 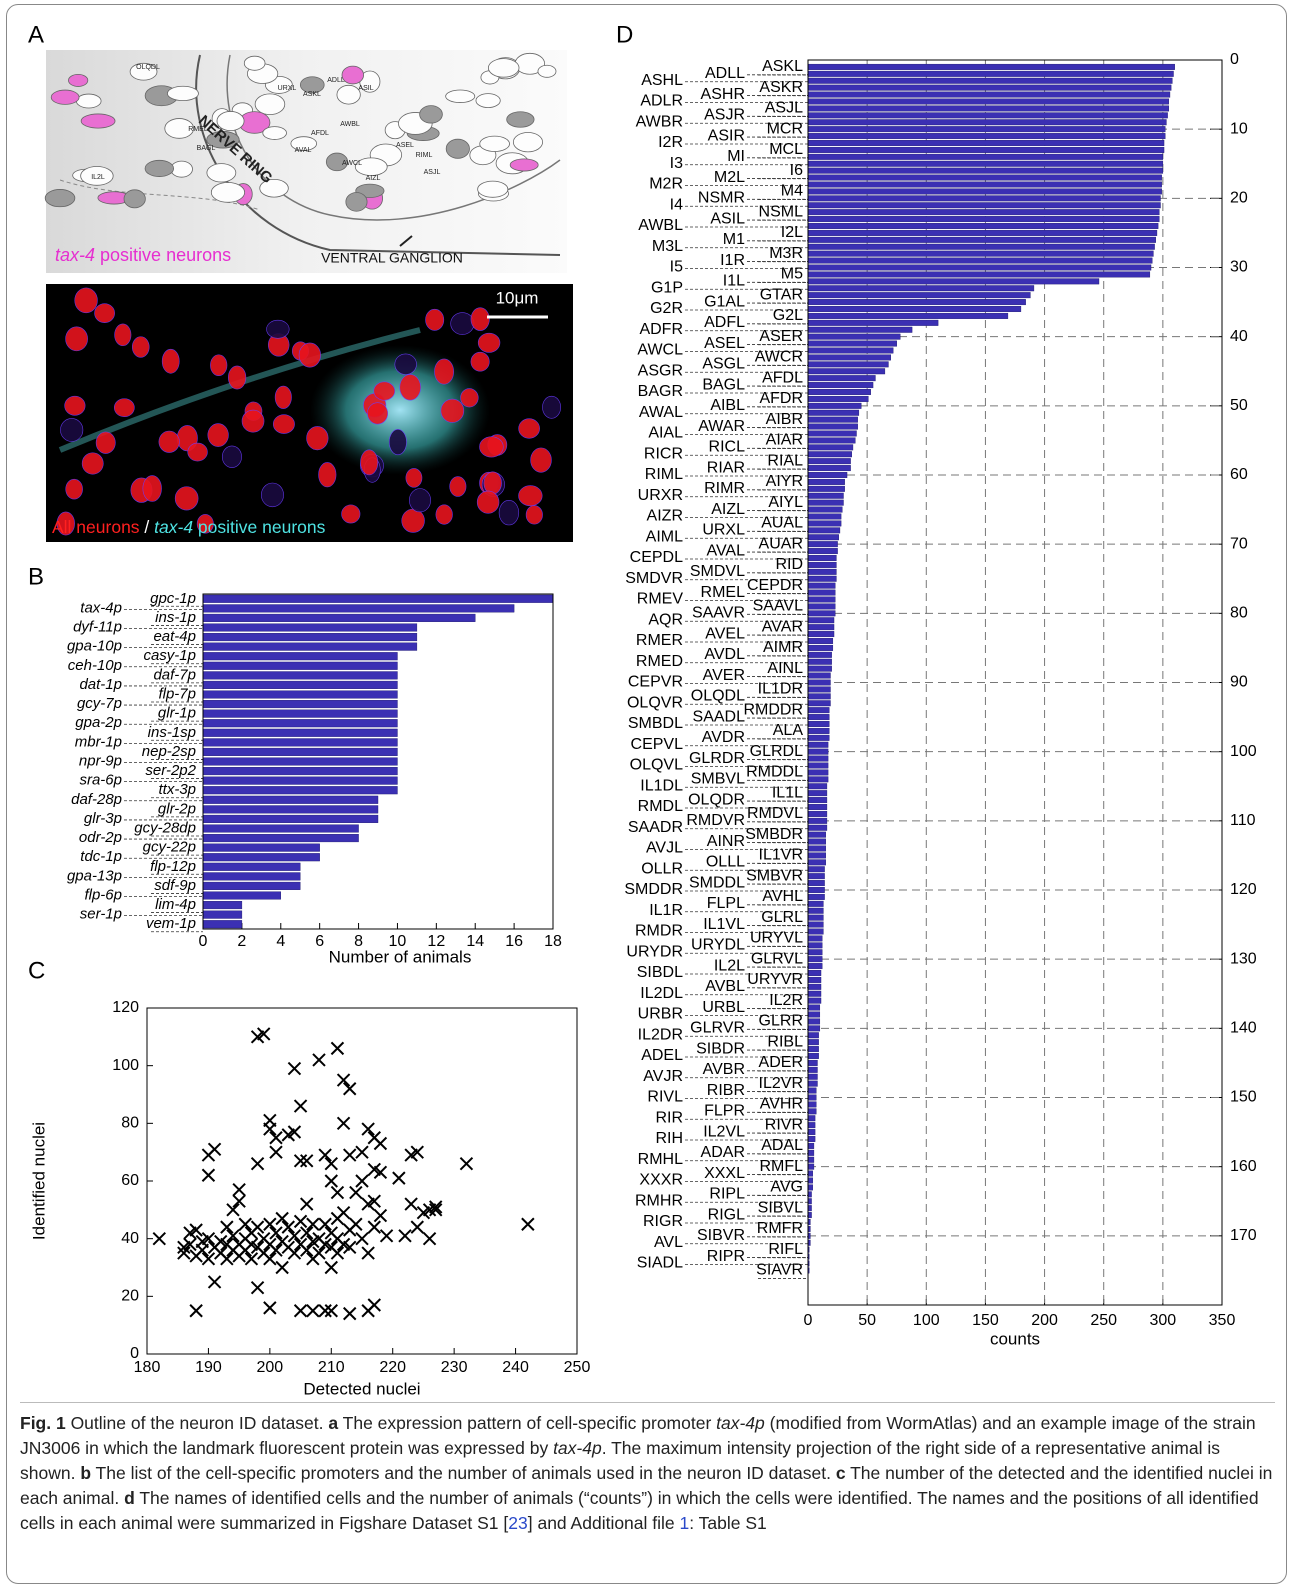 What do you see at coordinates (352, 163) in the screenshot?
I see `neuron-label: AWCL` at bounding box center [352, 163].